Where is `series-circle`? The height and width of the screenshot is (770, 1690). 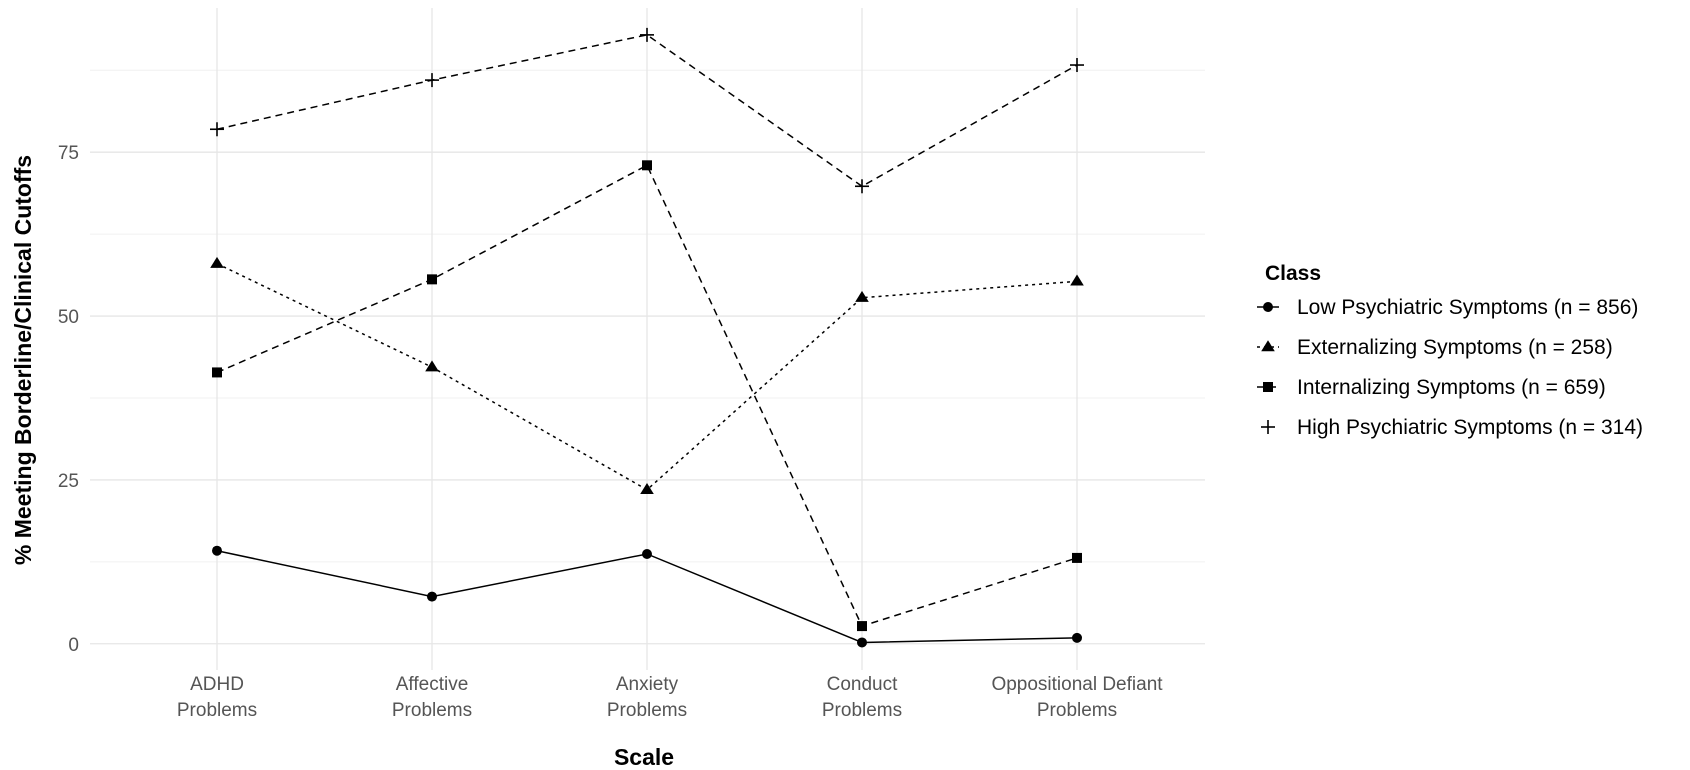 series-circle is located at coordinates (647, 596).